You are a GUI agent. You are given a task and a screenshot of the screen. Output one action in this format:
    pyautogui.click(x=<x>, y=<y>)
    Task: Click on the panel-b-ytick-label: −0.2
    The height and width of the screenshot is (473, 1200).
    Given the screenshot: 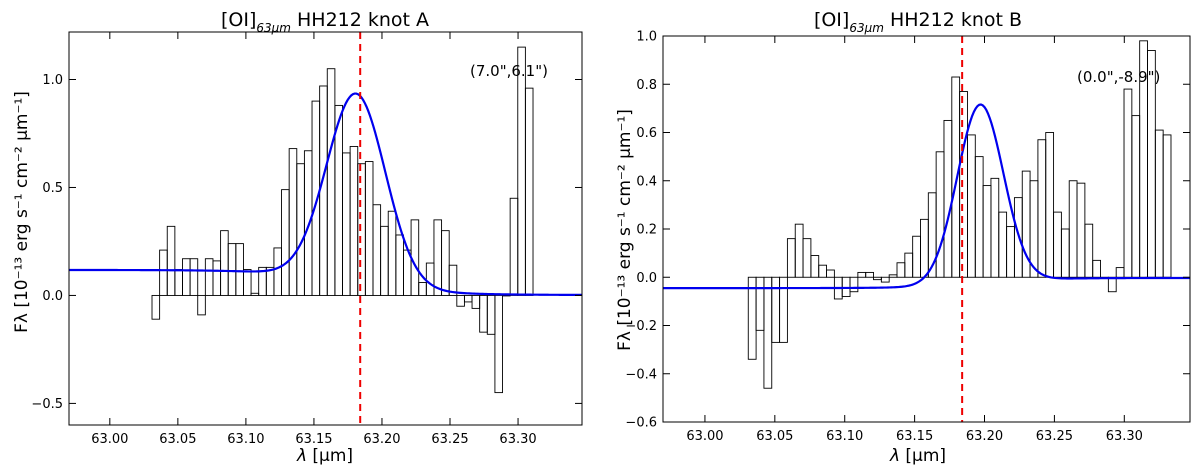 What is the action you would take?
    pyautogui.click(x=641, y=326)
    